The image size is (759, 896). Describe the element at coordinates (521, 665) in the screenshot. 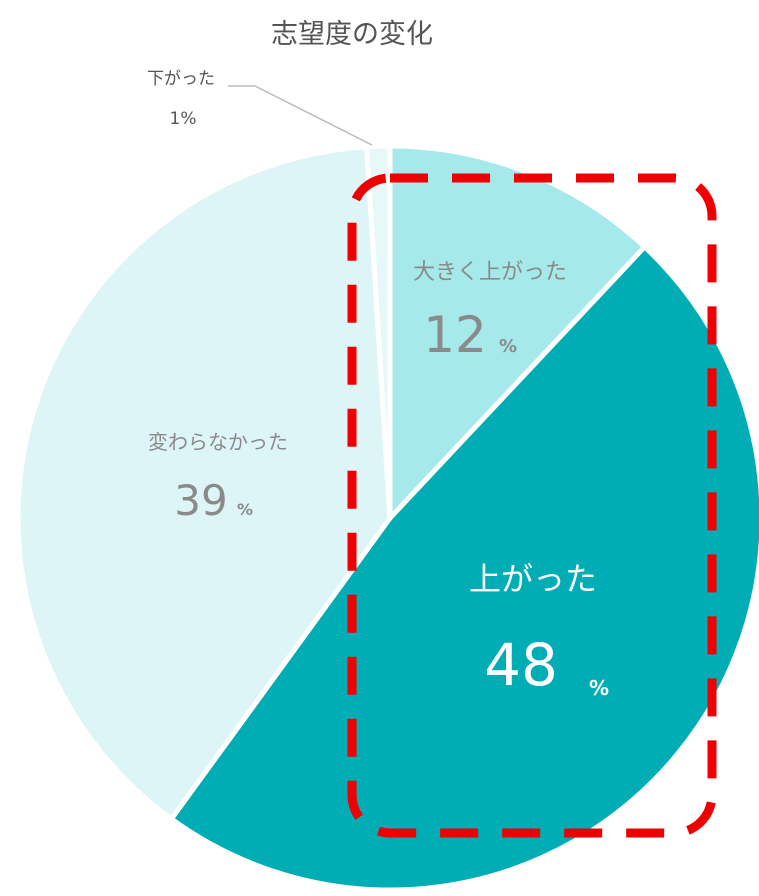

I see `slice-label-value: 48` at that location.